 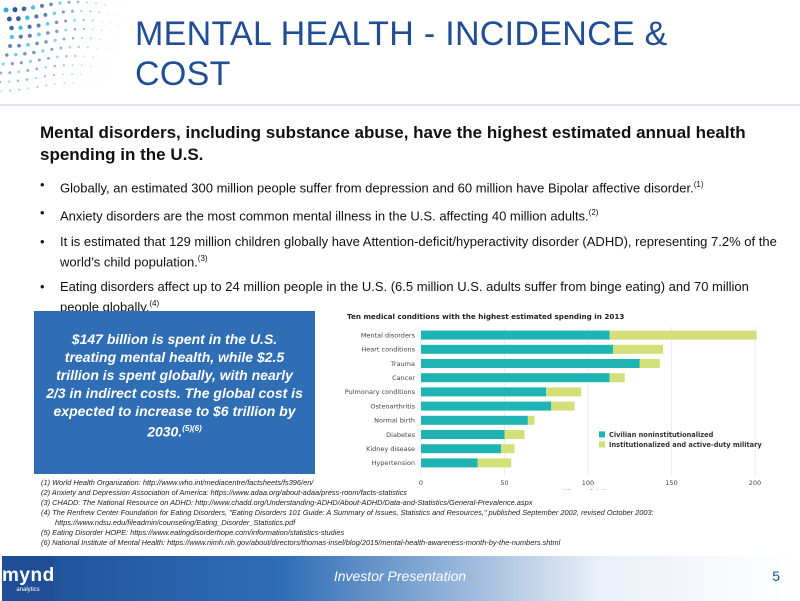 I want to click on x-tick-label: 200, so click(x=755, y=483).